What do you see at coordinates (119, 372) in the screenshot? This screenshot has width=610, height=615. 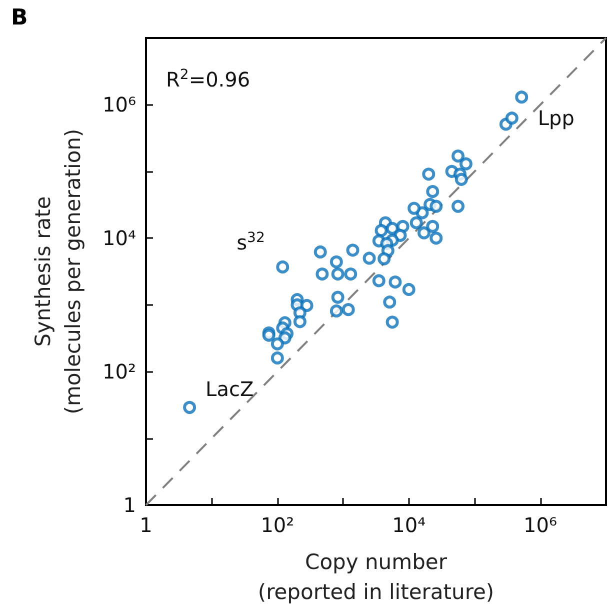 I see `y-tick-label: 10²` at bounding box center [119, 372].